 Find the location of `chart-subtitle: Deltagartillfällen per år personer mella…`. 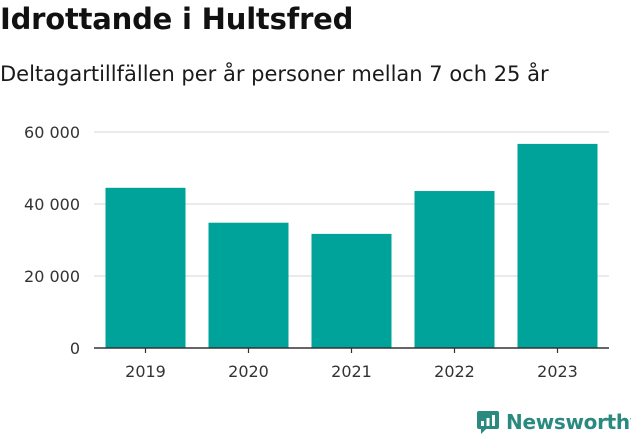

chart-subtitle: Deltagartillfällen per år personer mella… is located at coordinates (274, 74).